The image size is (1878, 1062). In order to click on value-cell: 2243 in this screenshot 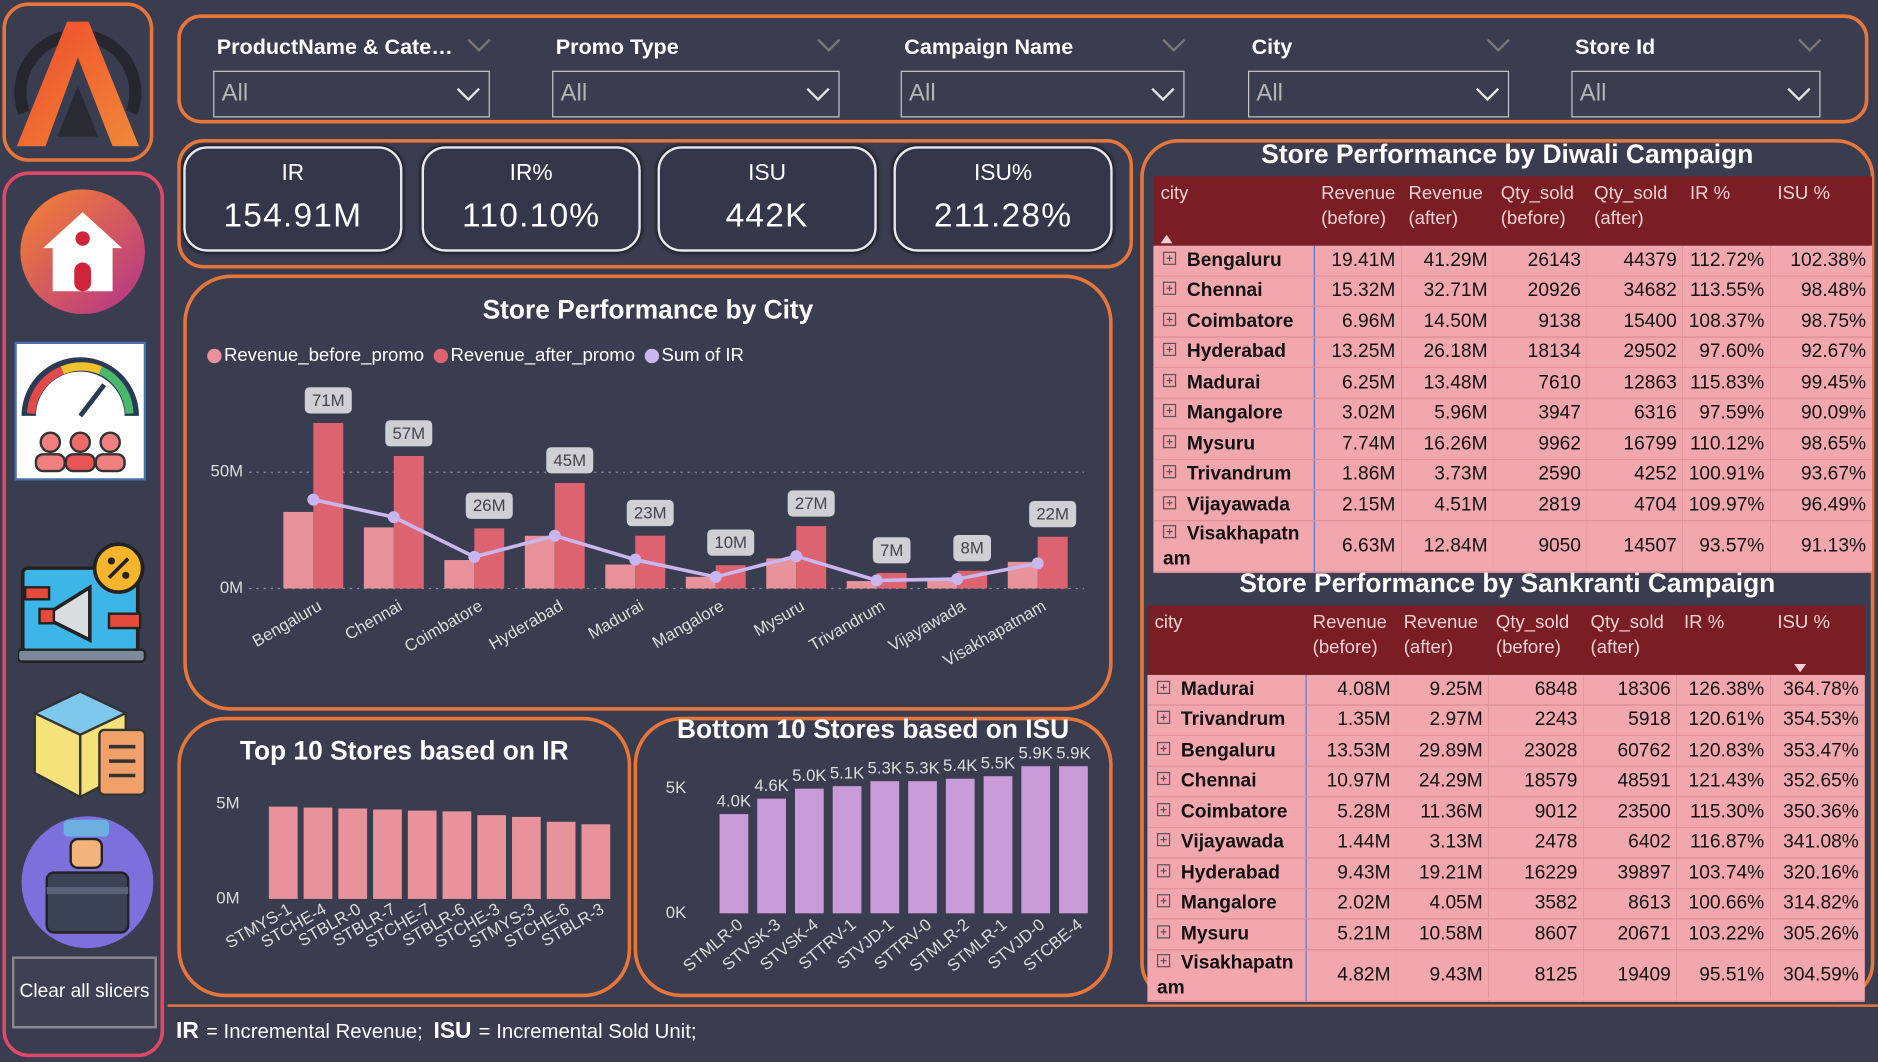, I will do `click(1536, 720)`.